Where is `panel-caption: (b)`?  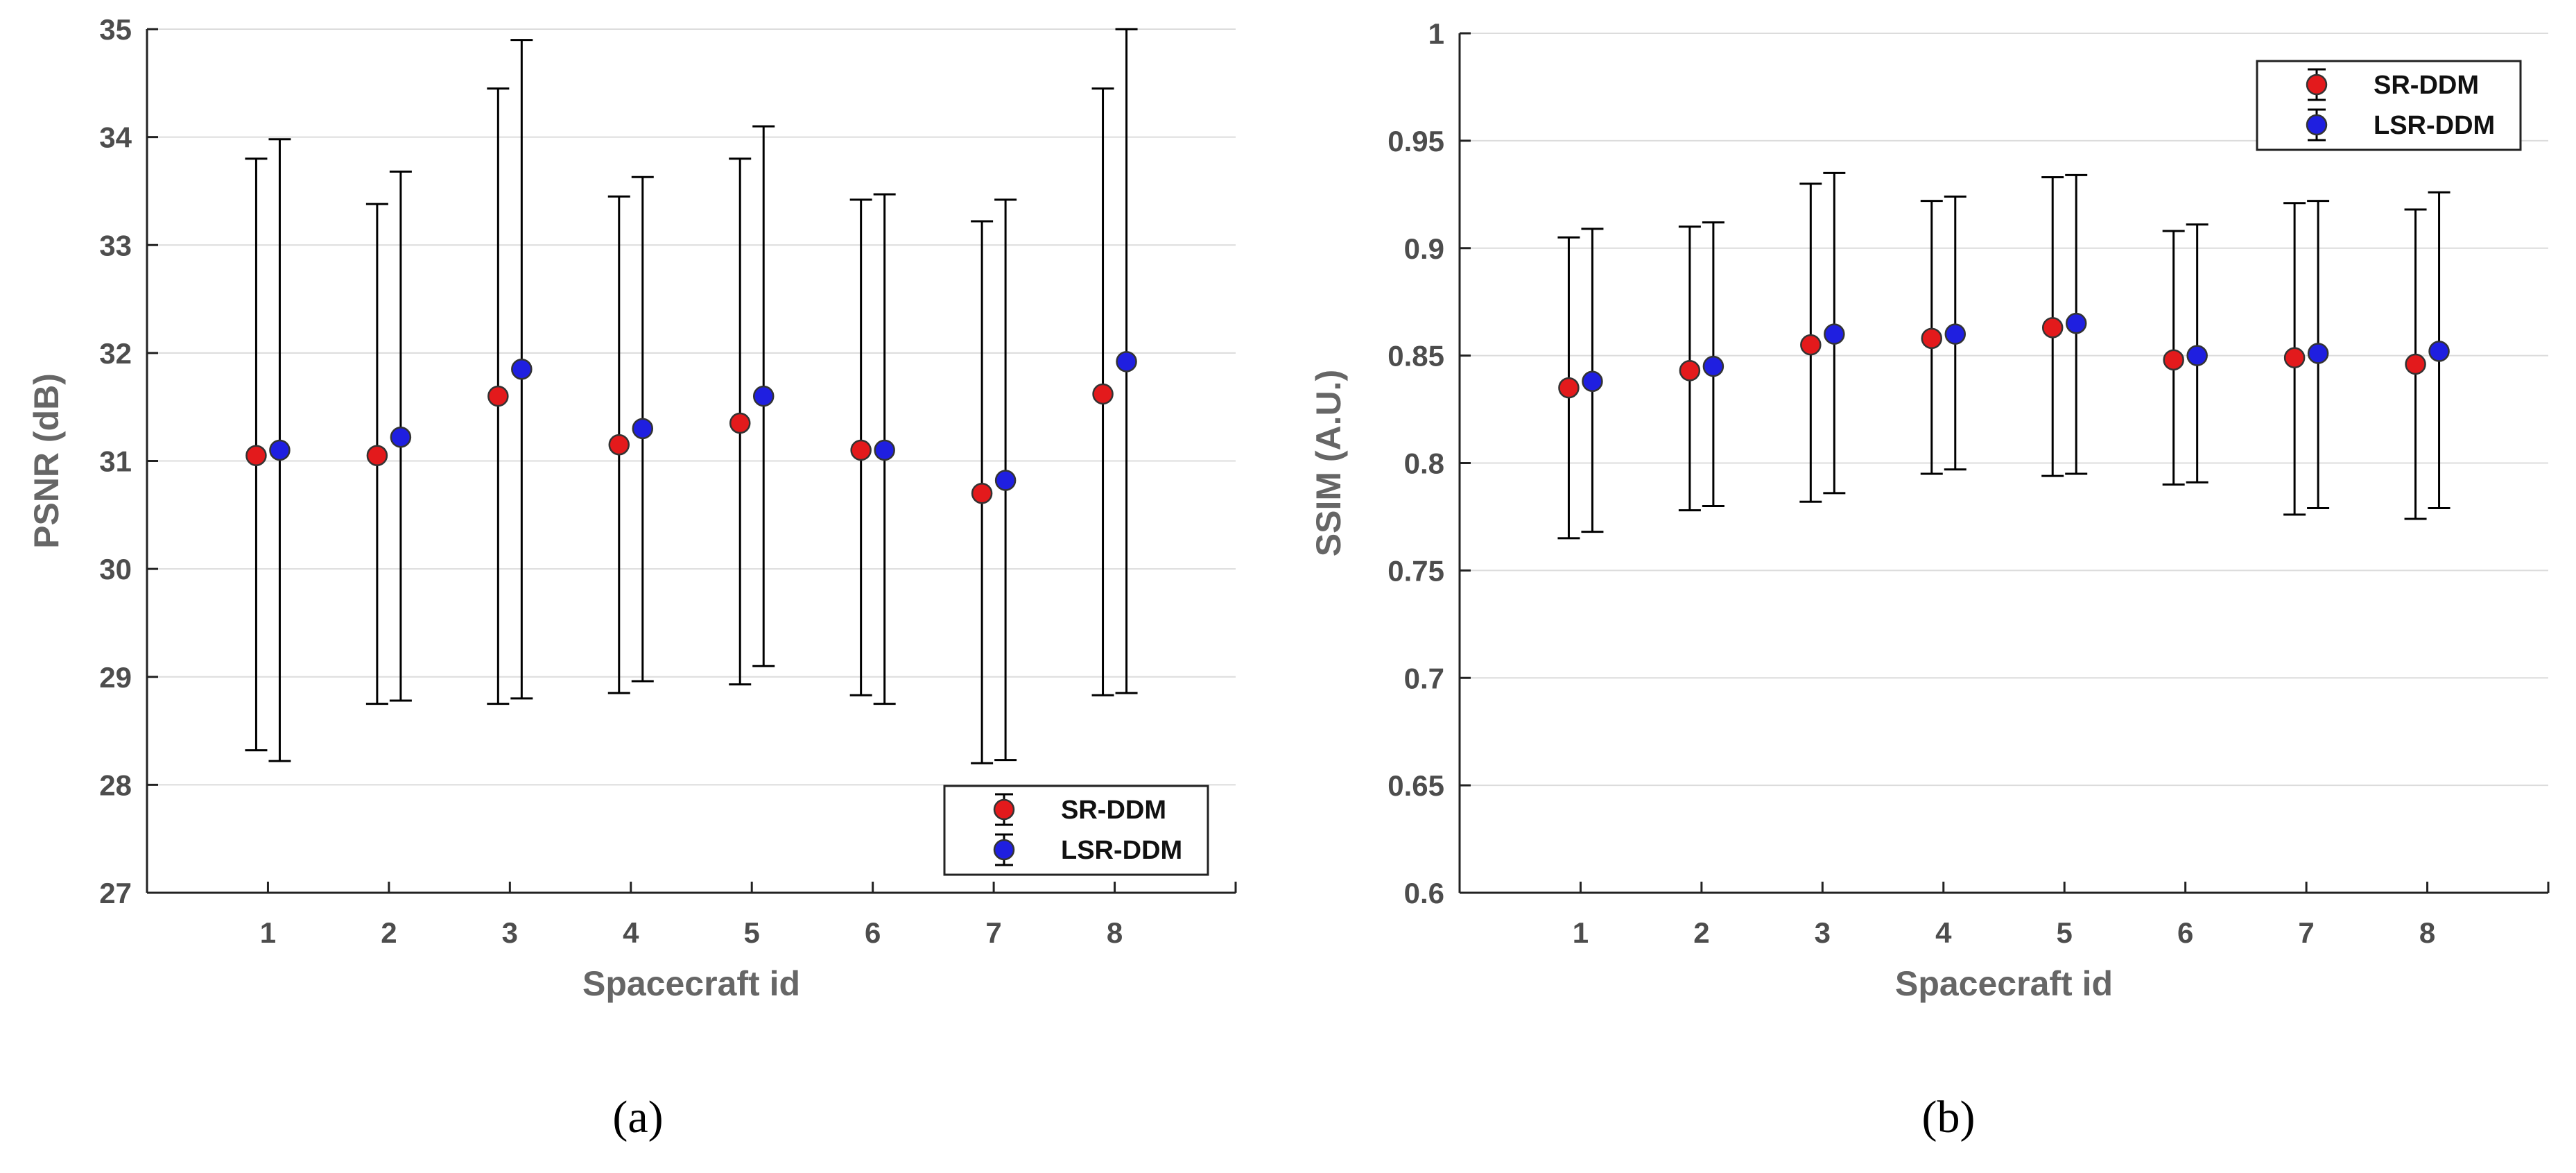
panel-caption: (b) is located at coordinates (1949, 1117).